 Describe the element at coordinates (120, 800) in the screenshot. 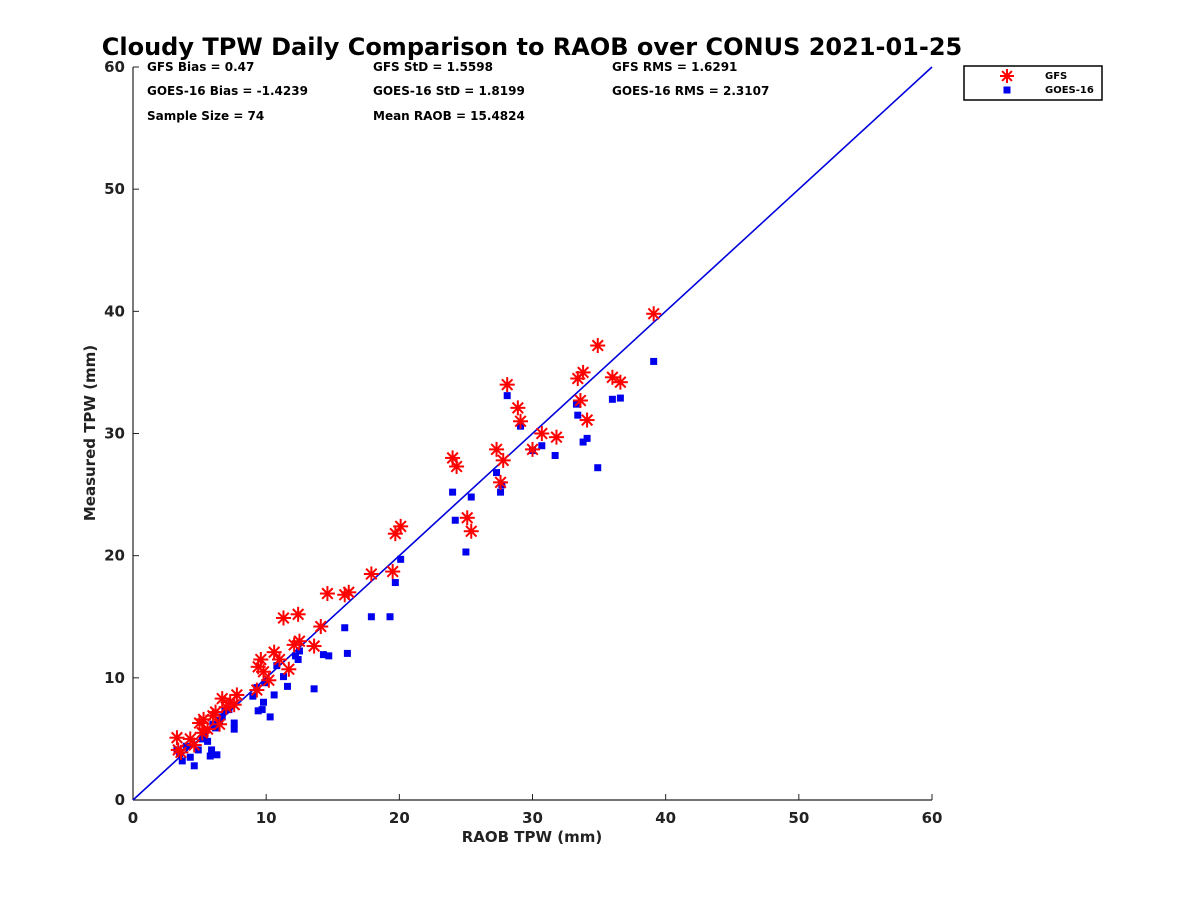

I see `y-tick-label: 0` at that location.